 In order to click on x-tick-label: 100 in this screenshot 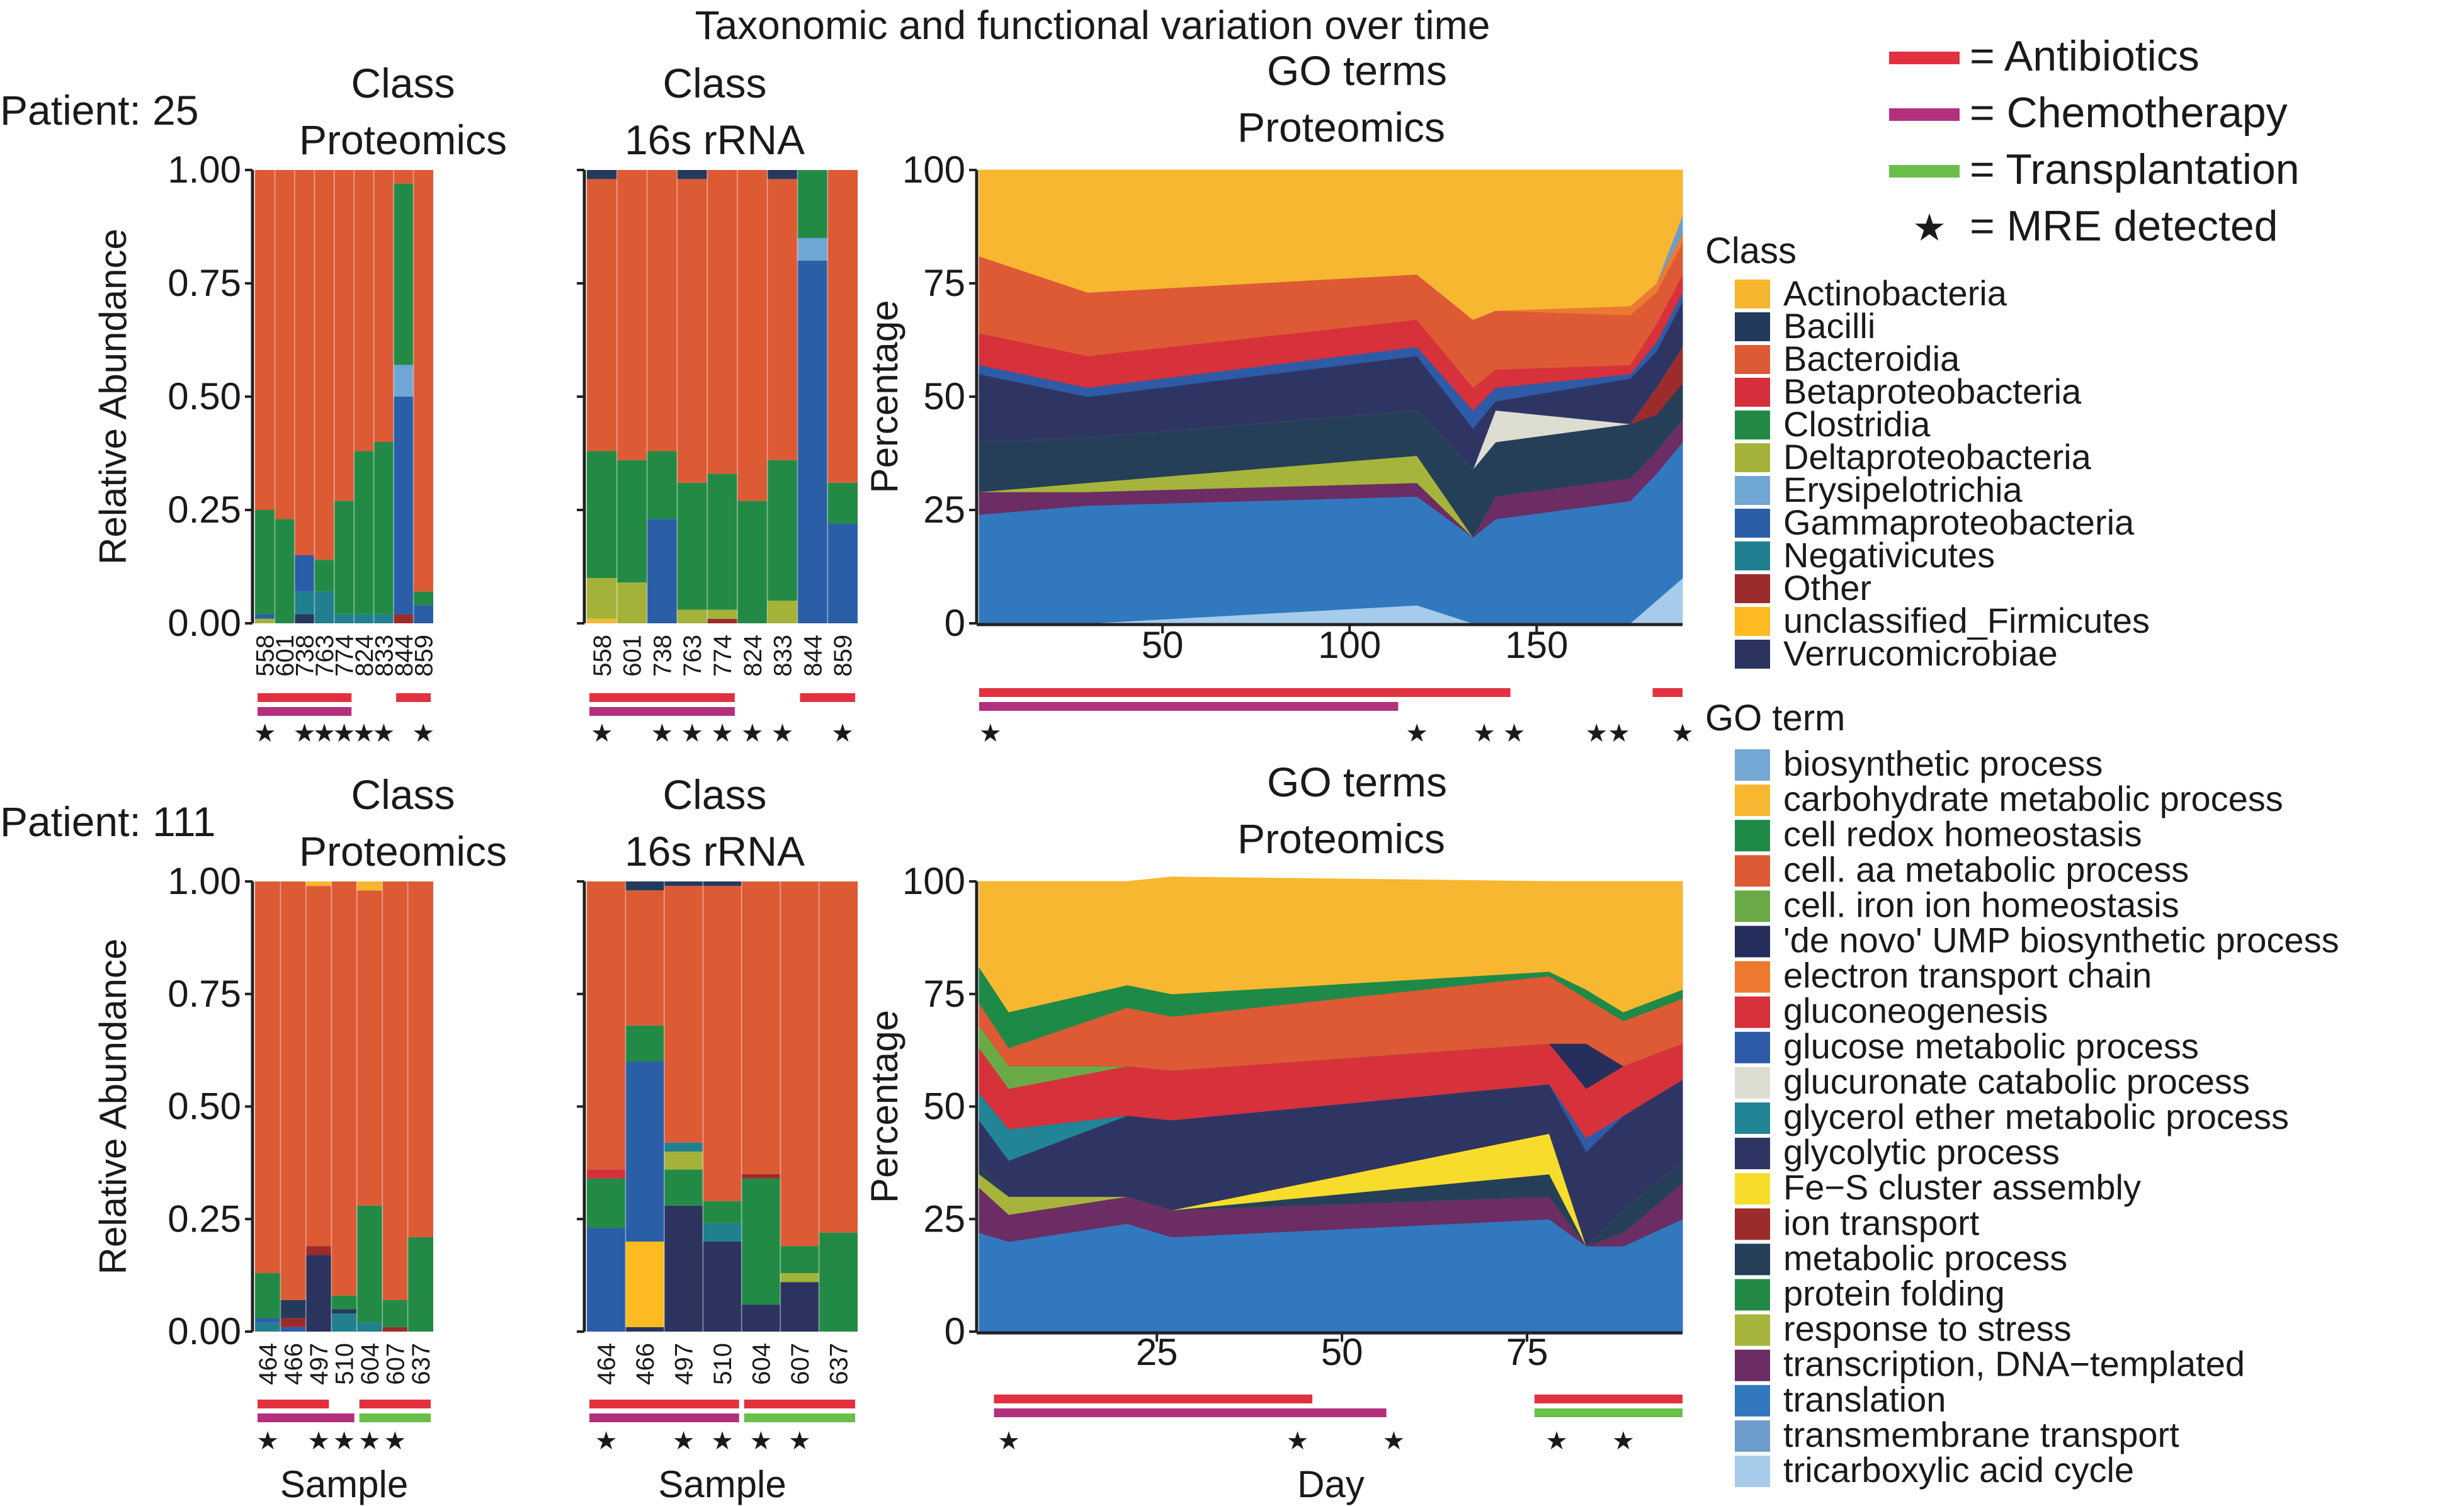, I will do `click(1350, 645)`.